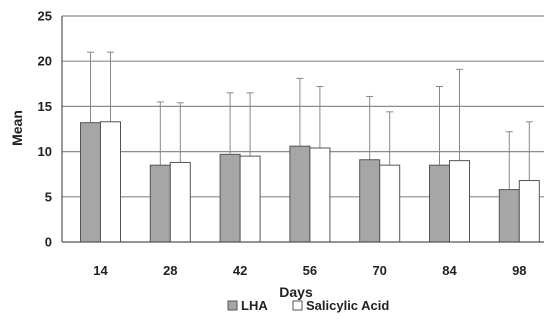 This screenshot has height=327, width=544. I want to click on y-tick-label: 0, so click(48, 242).